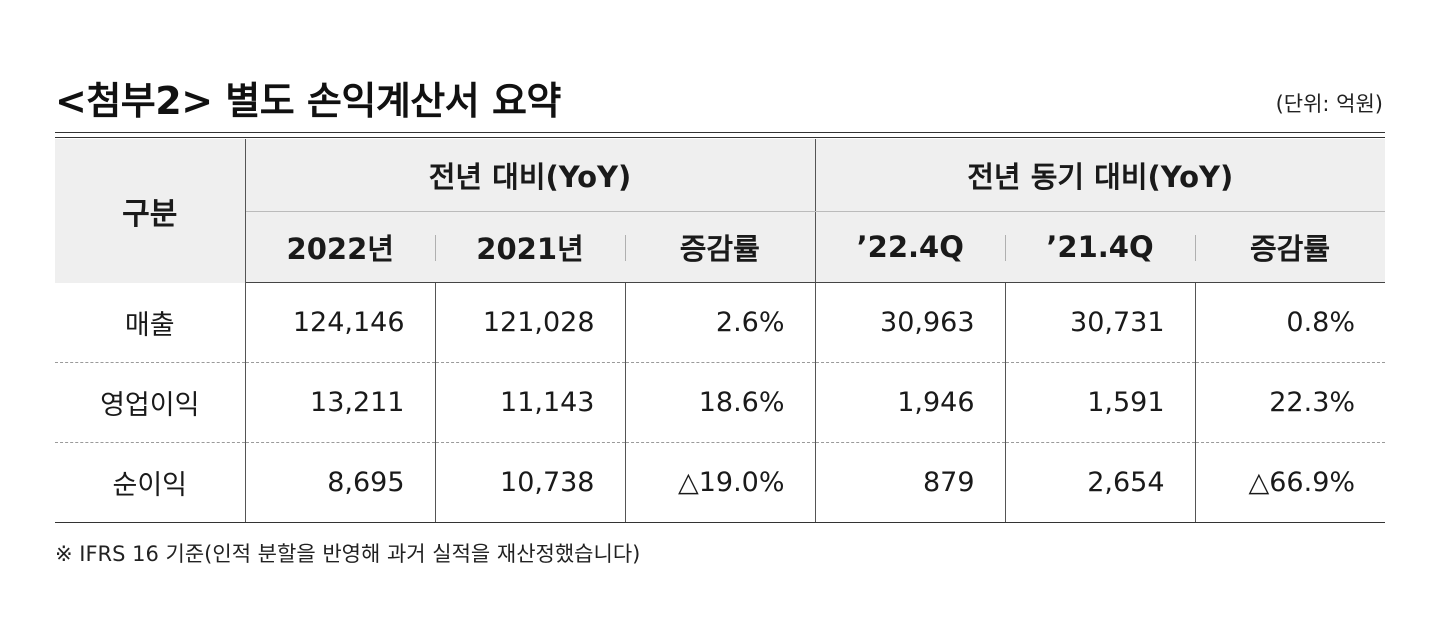 The height and width of the screenshot is (642, 1440). Describe the element at coordinates (530, 482) in the screenshot. I see `table-cell: 10,738` at that location.